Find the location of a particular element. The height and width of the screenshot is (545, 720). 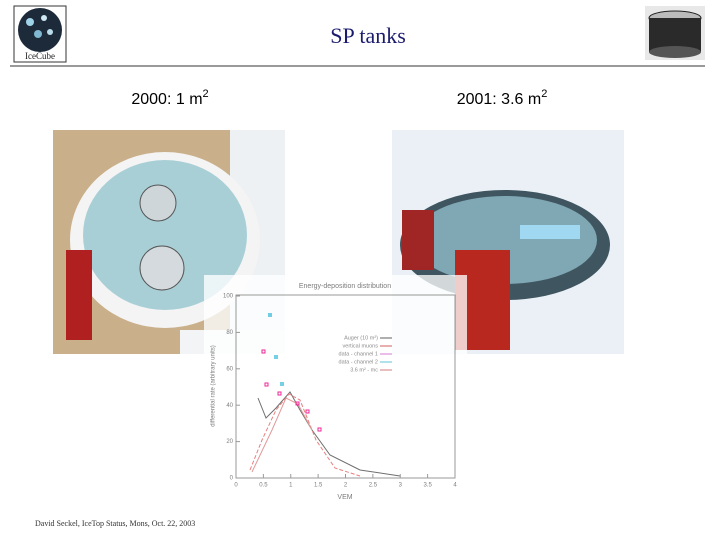

legend-label: vertical muons is located at coordinates (361, 346).